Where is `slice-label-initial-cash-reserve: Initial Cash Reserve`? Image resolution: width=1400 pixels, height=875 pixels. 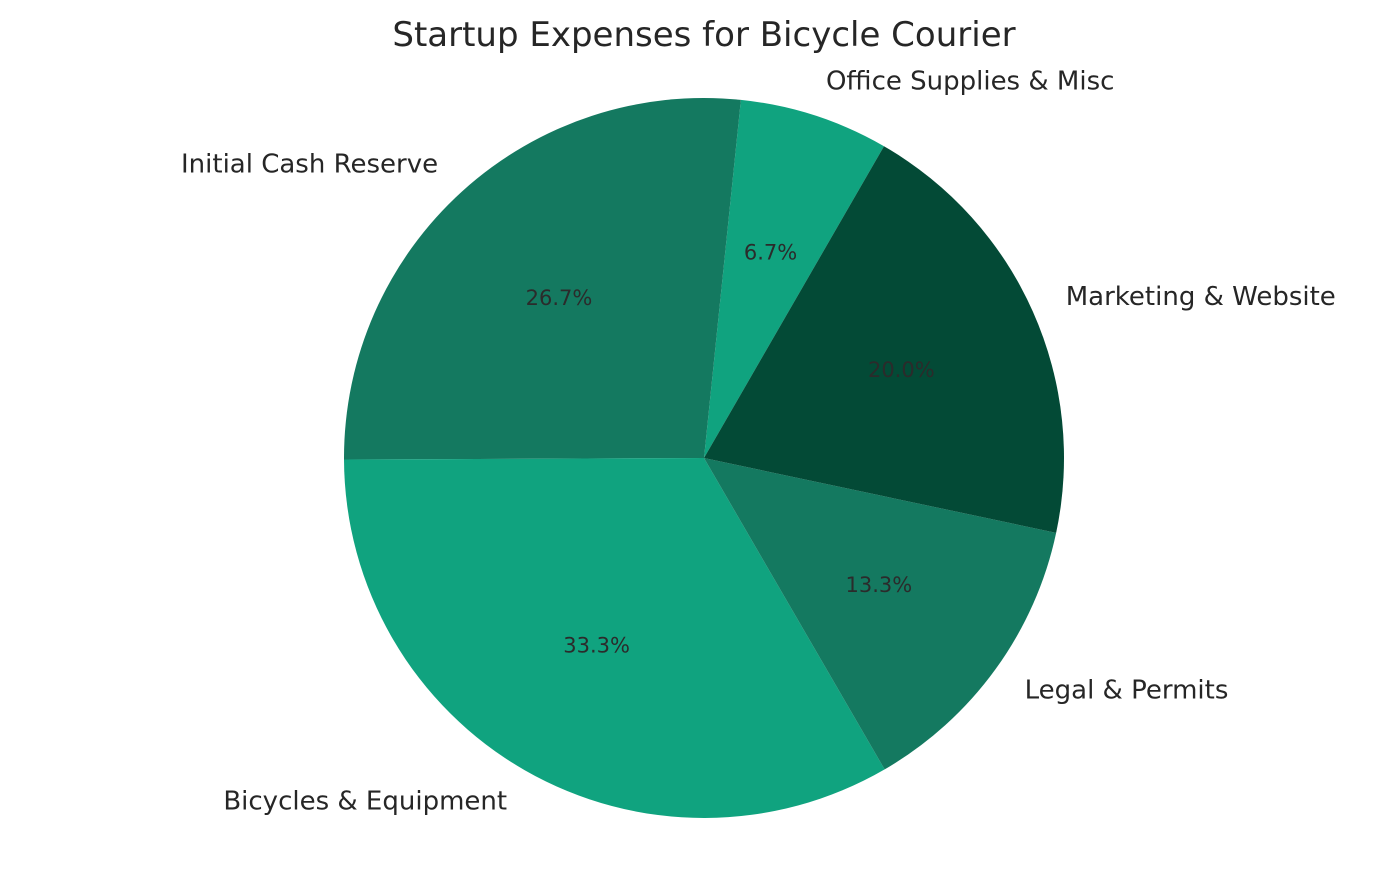
slice-label-initial-cash-reserve: Initial Cash Reserve is located at coordinates (309, 165).